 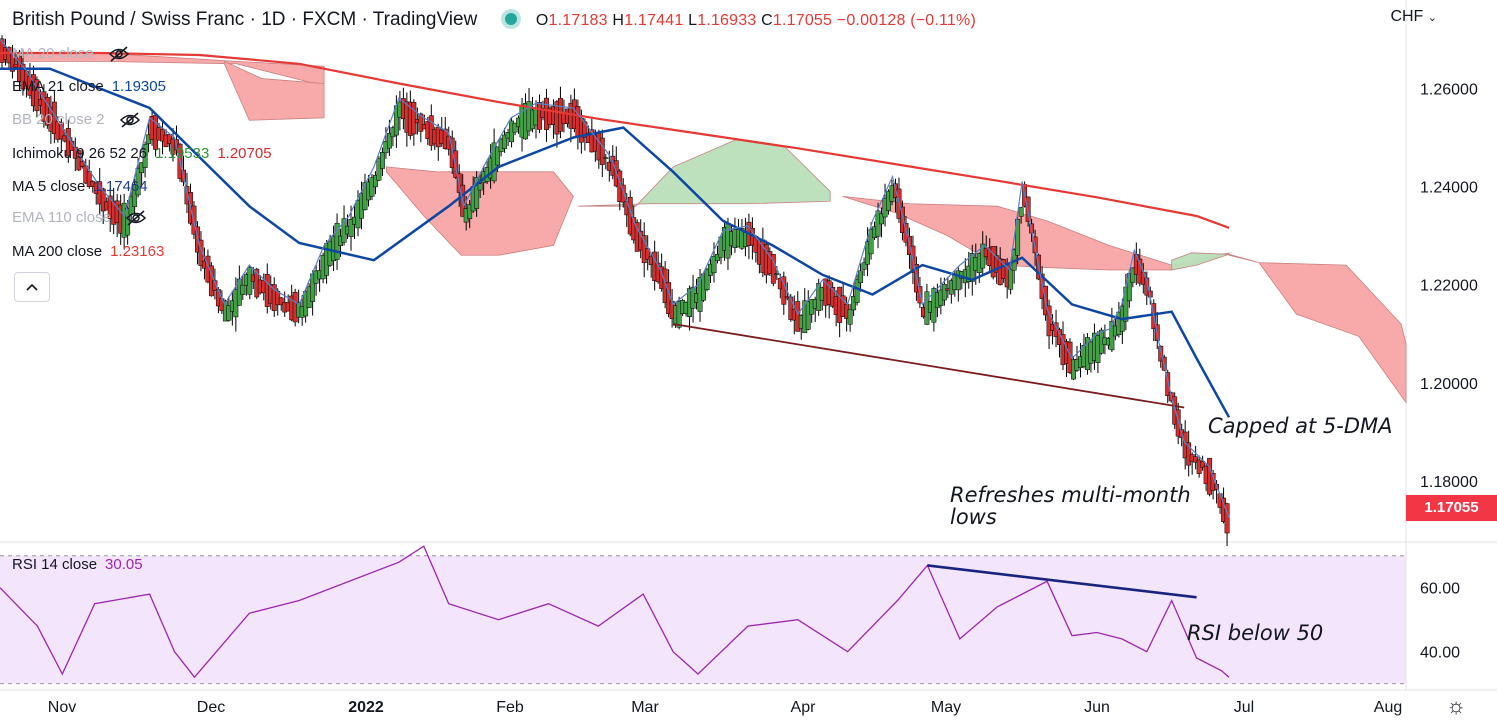 What do you see at coordinates (906, 20) in the screenshot?
I see `change-value: −0.00128 (−0.11%)` at bounding box center [906, 20].